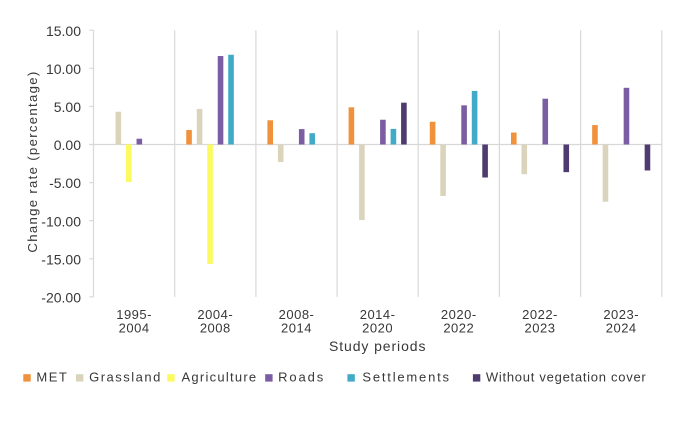  I want to click on svg-text: -5.00, so click(65, 183).